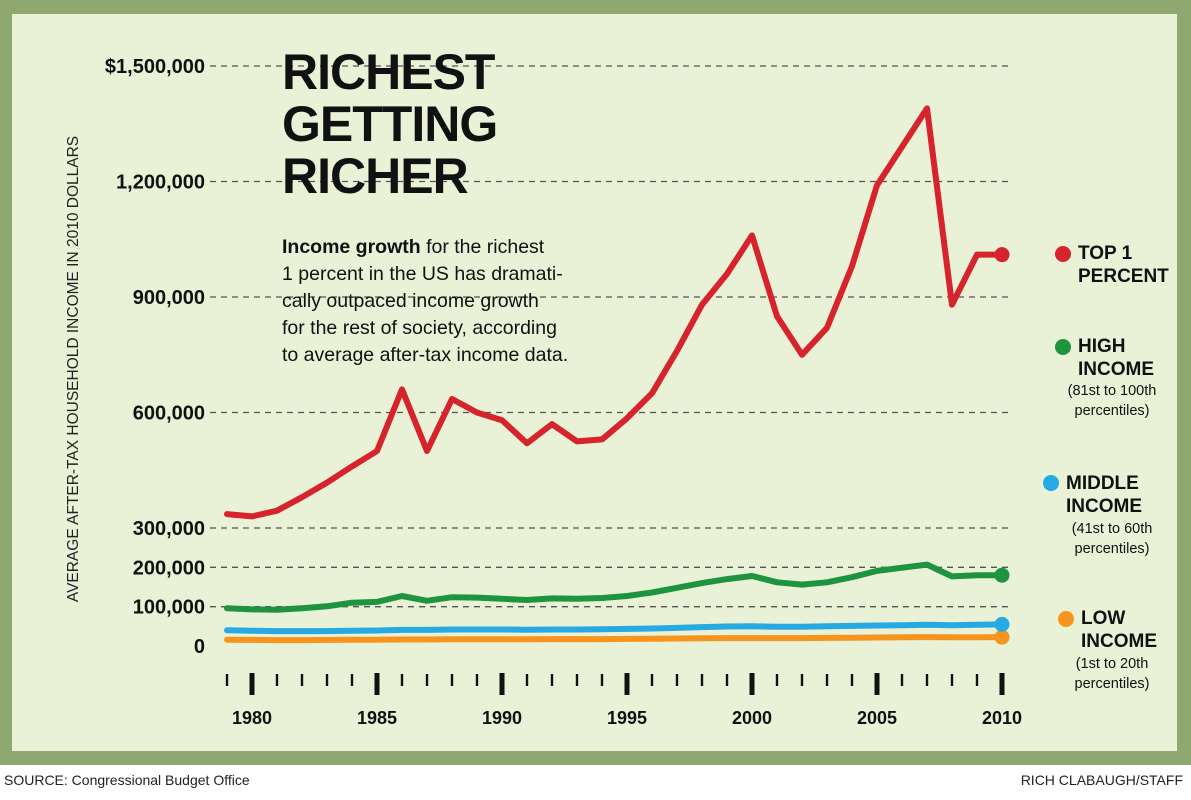 The image size is (1191, 800). Describe the element at coordinates (199, 647) in the screenshot. I see `y-tick-label-0: 0` at that location.